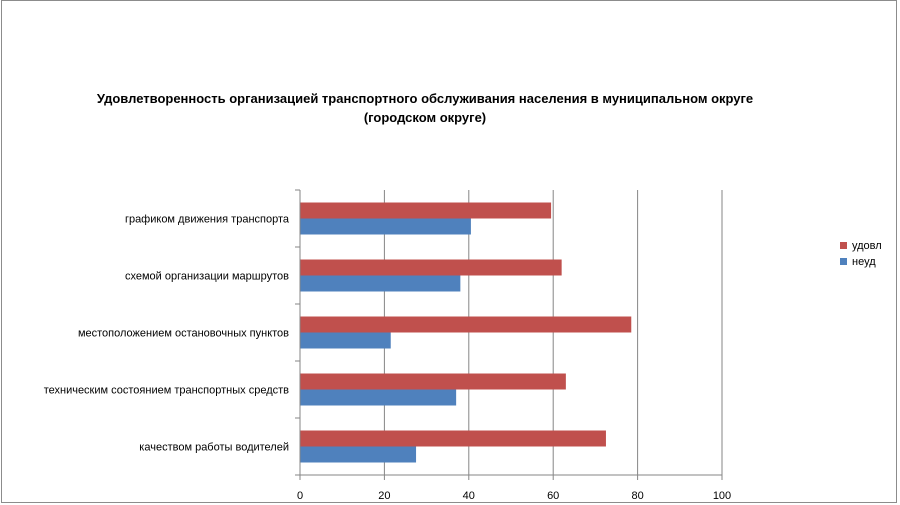 This screenshot has height=505, width=900. What do you see at coordinates (425, 117) in the screenshot?
I see `chart-title-line2: (городском округе)` at bounding box center [425, 117].